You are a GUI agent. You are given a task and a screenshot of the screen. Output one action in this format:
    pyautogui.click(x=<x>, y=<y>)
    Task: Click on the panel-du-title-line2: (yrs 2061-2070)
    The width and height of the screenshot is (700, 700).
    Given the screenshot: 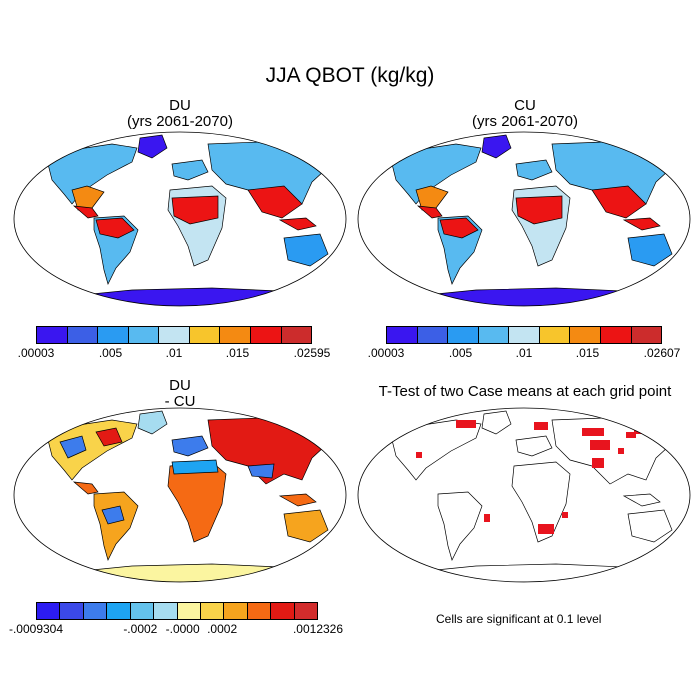 What is the action you would take?
    pyautogui.click(x=180, y=121)
    